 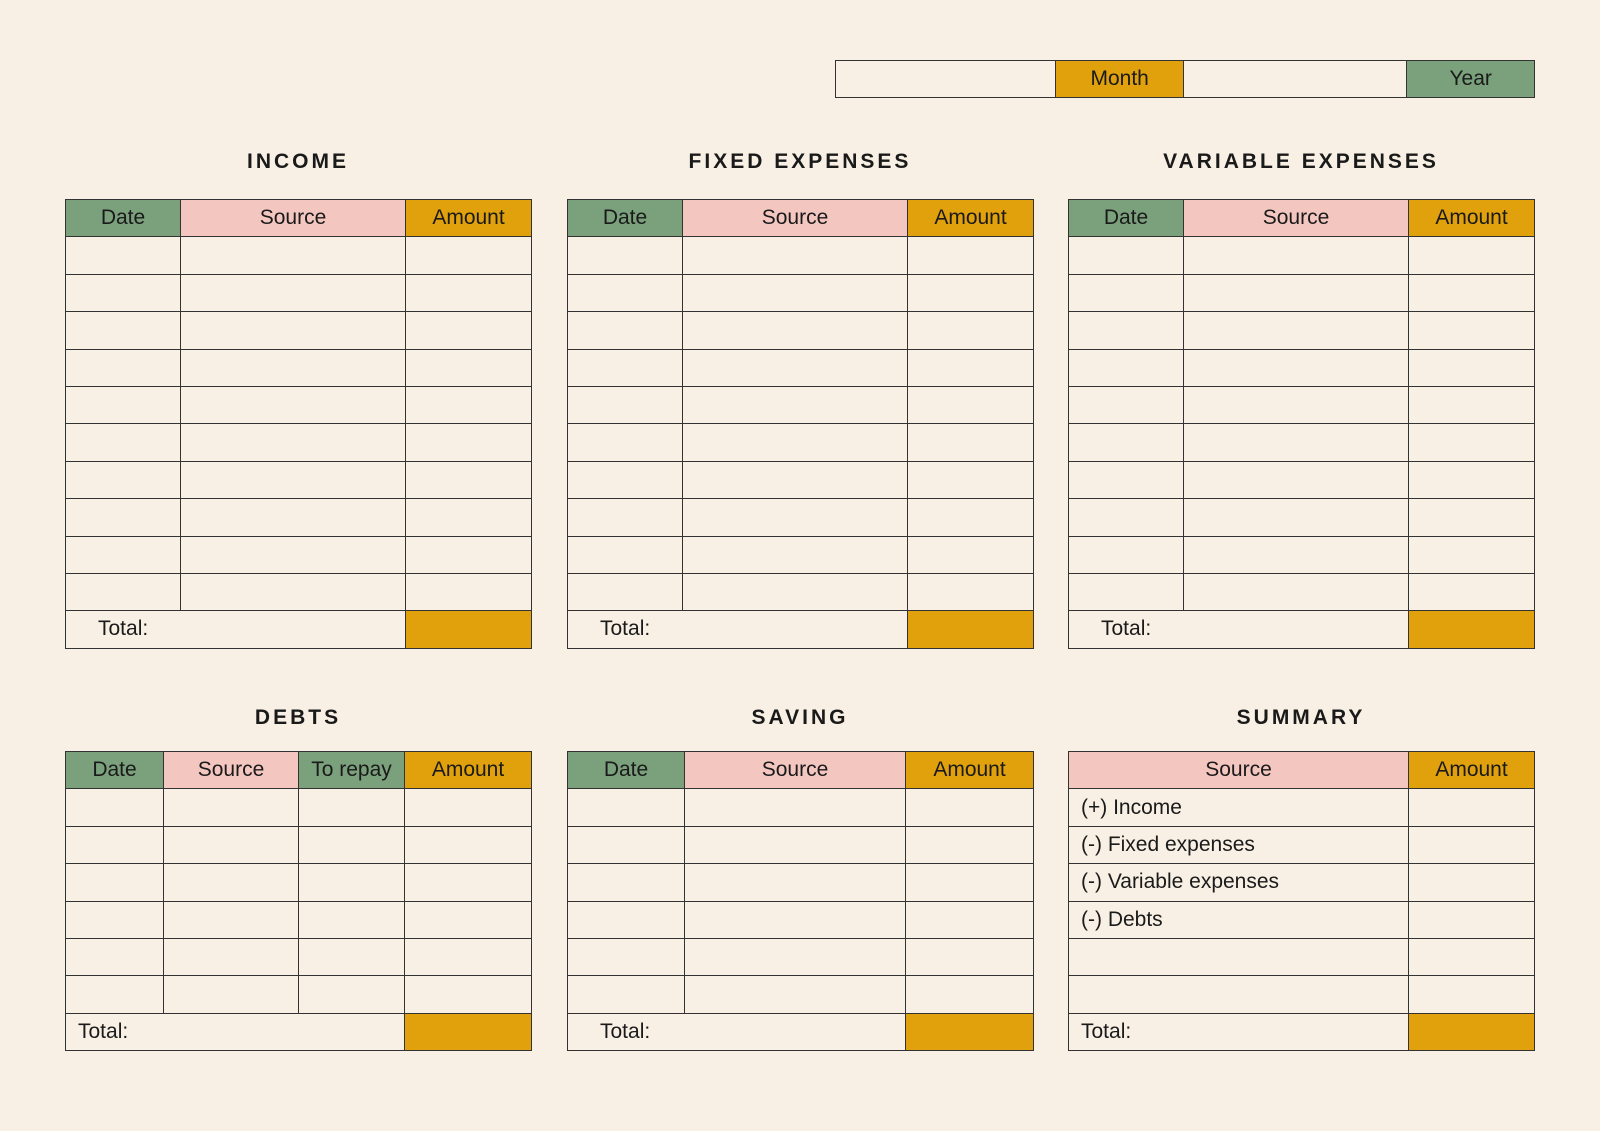 What do you see at coordinates (946, 79) in the screenshot?
I see `month-input` at bounding box center [946, 79].